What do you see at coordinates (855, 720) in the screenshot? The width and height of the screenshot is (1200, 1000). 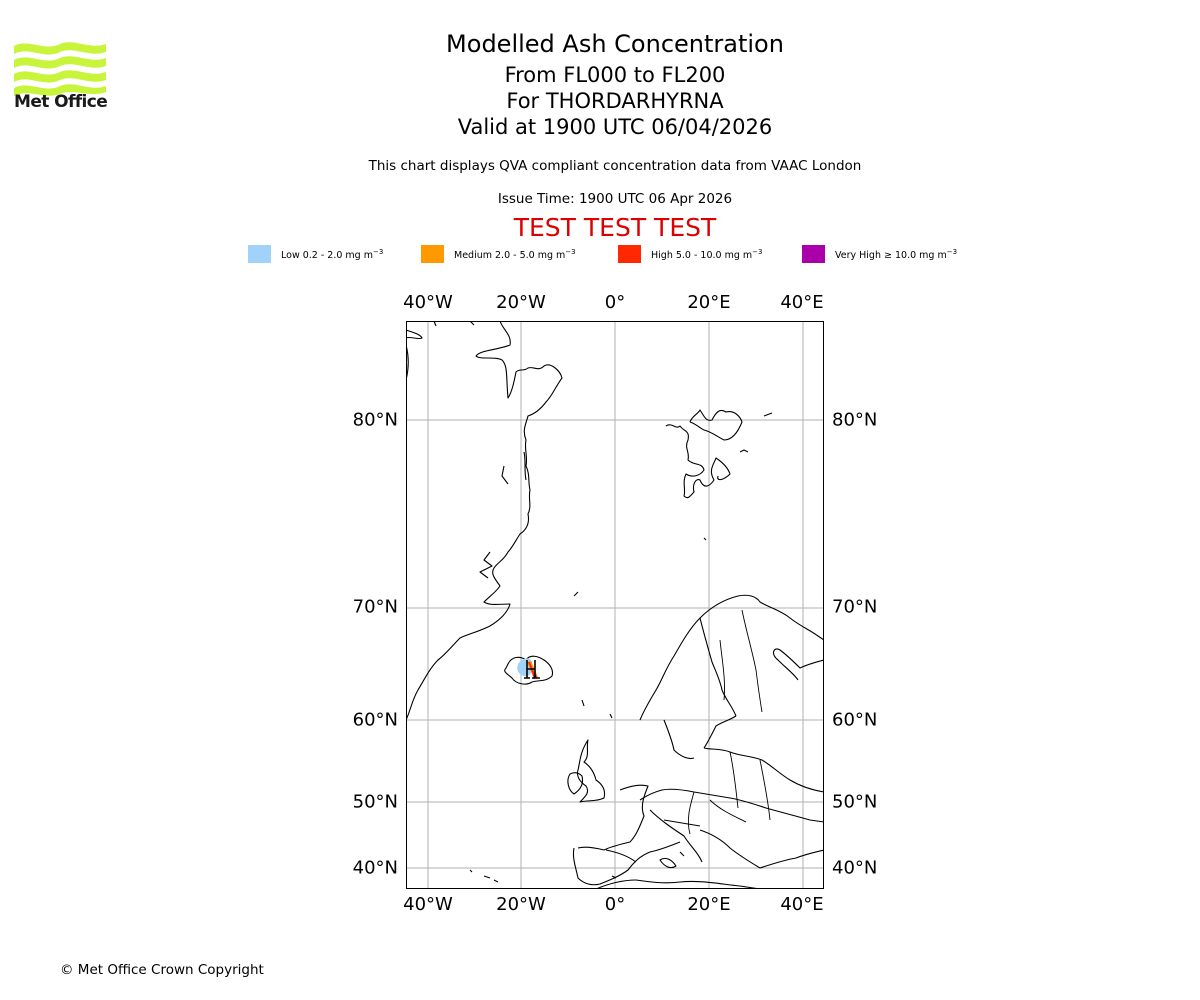 I see `lat-label-right: 60°N` at bounding box center [855, 720].